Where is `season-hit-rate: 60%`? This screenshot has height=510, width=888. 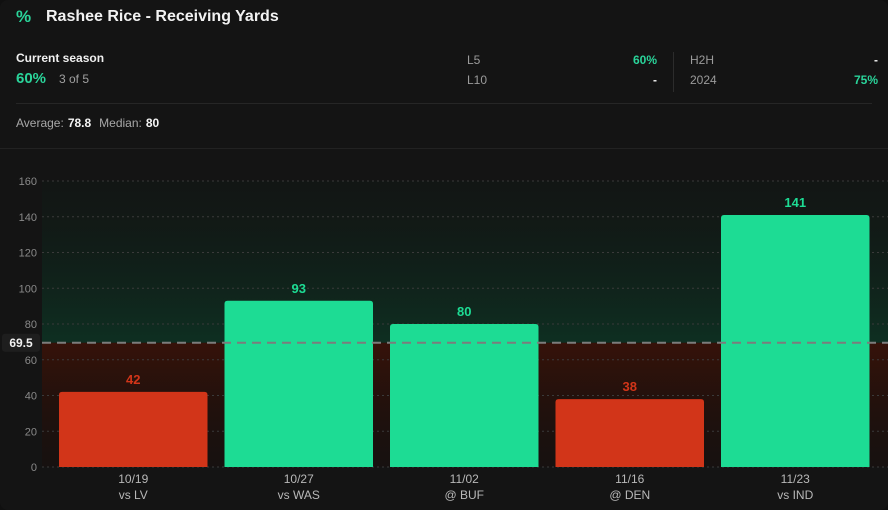 season-hit-rate: 60% is located at coordinates (31, 78).